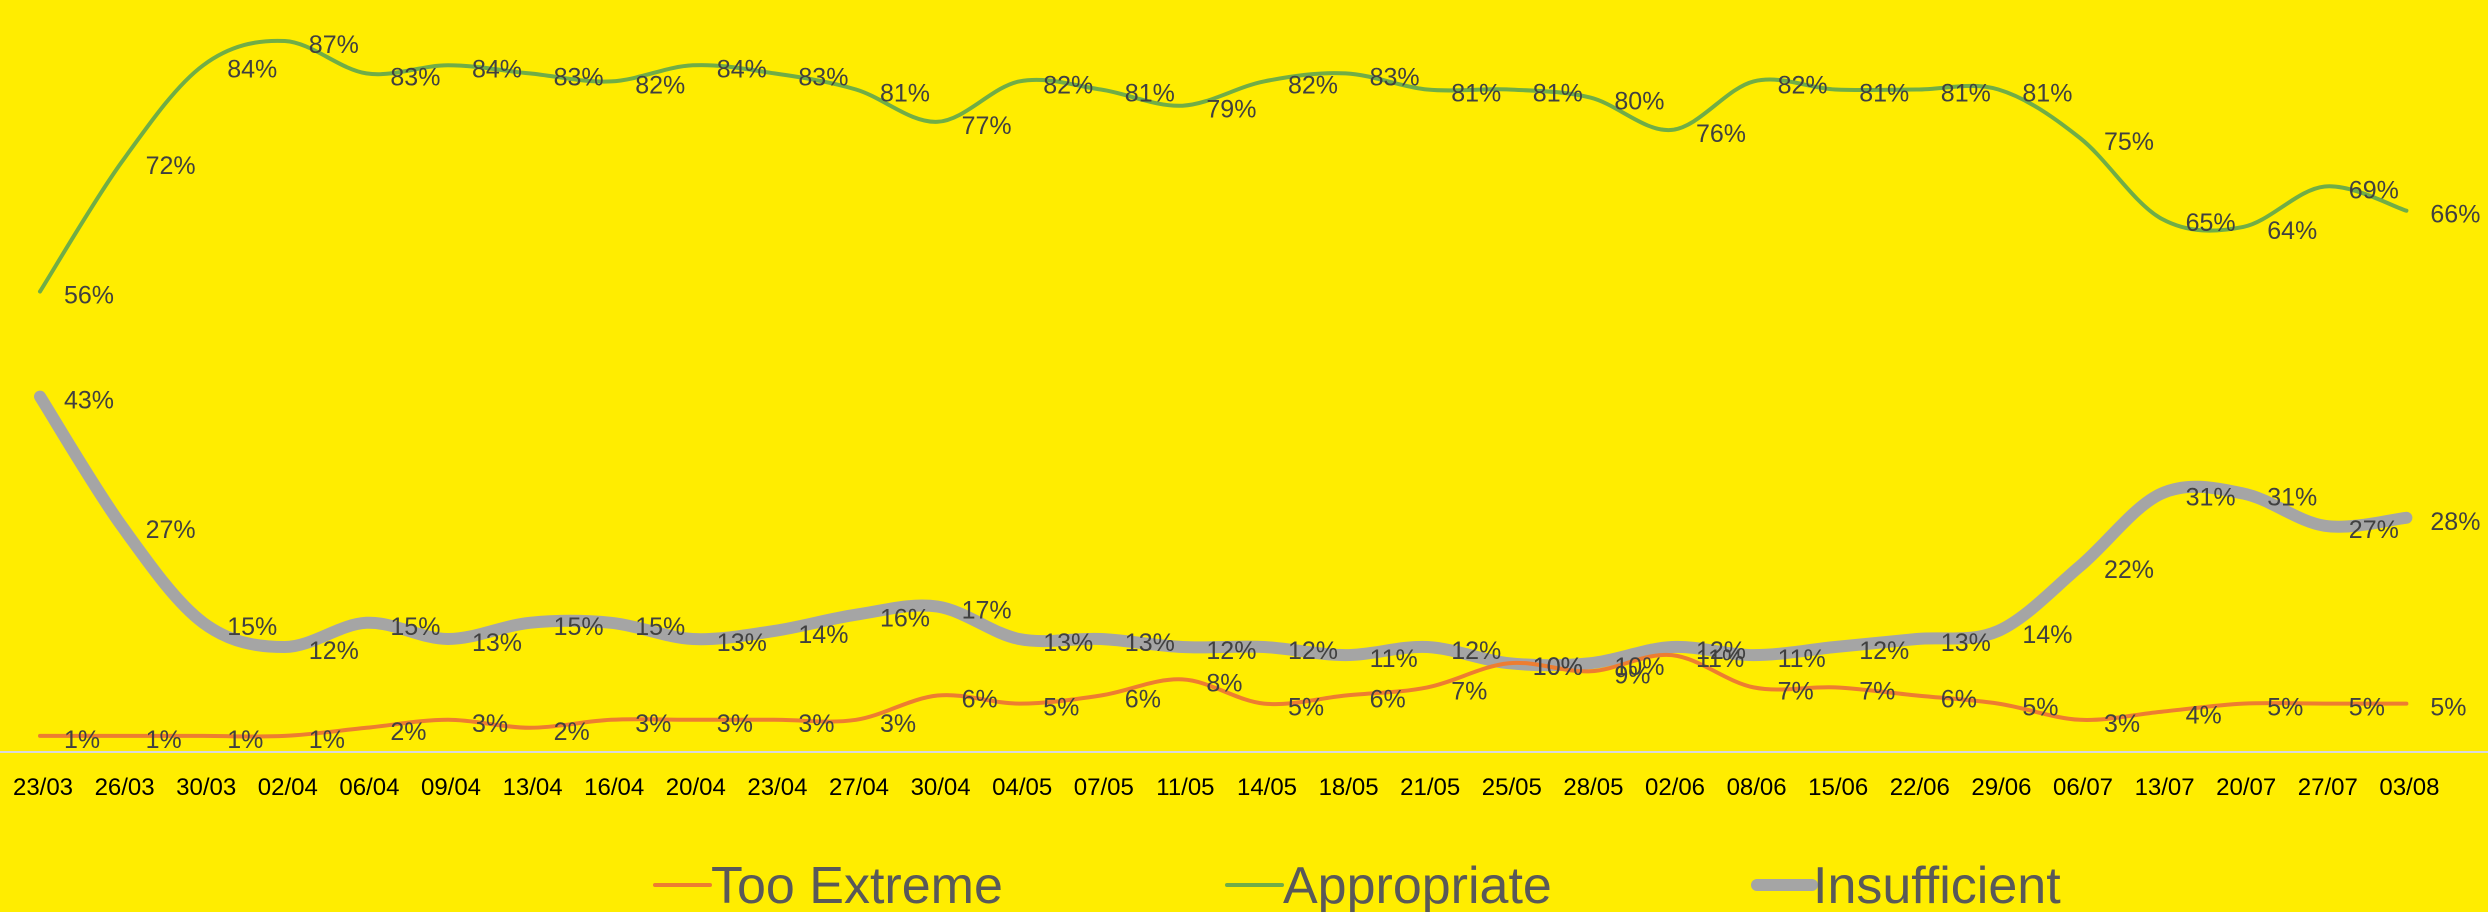 The image size is (2488, 912). I want to click on x-tick-label: 16/04, so click(614, 787).